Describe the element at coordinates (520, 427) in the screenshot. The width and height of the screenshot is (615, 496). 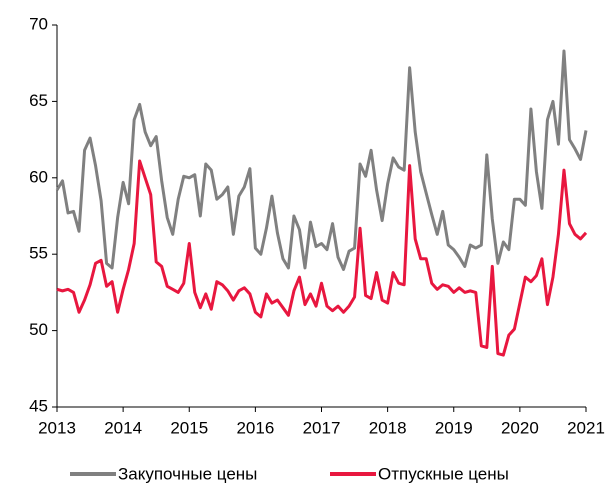
I see `x-tick-label: 2020` at that location.